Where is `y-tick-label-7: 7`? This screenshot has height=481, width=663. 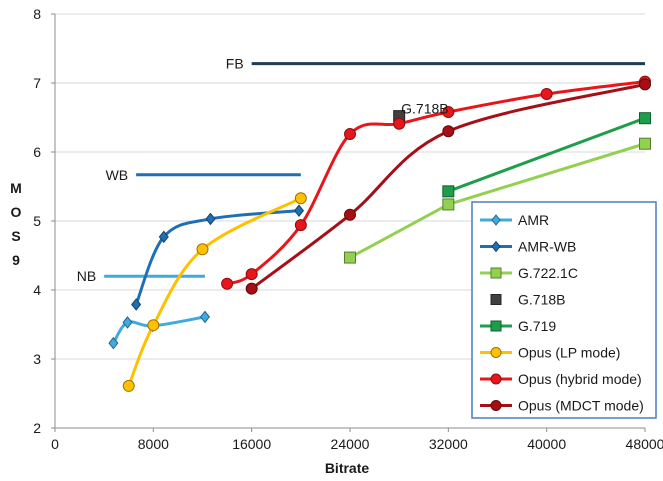
y-tick-label-7: 7 is located at coordinates (37, 83).